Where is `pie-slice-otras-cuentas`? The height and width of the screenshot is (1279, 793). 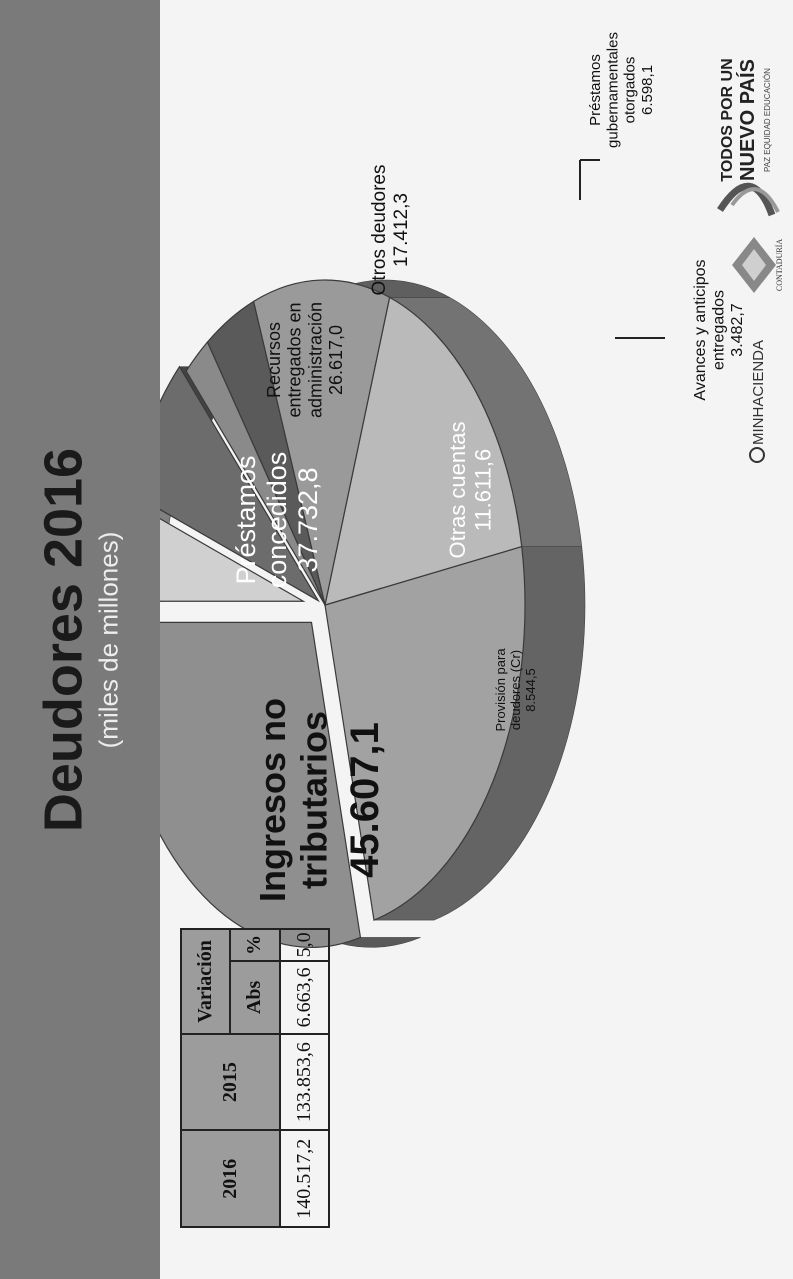 pie-slice-otras-cuentas is located at coordinates (240, 484).